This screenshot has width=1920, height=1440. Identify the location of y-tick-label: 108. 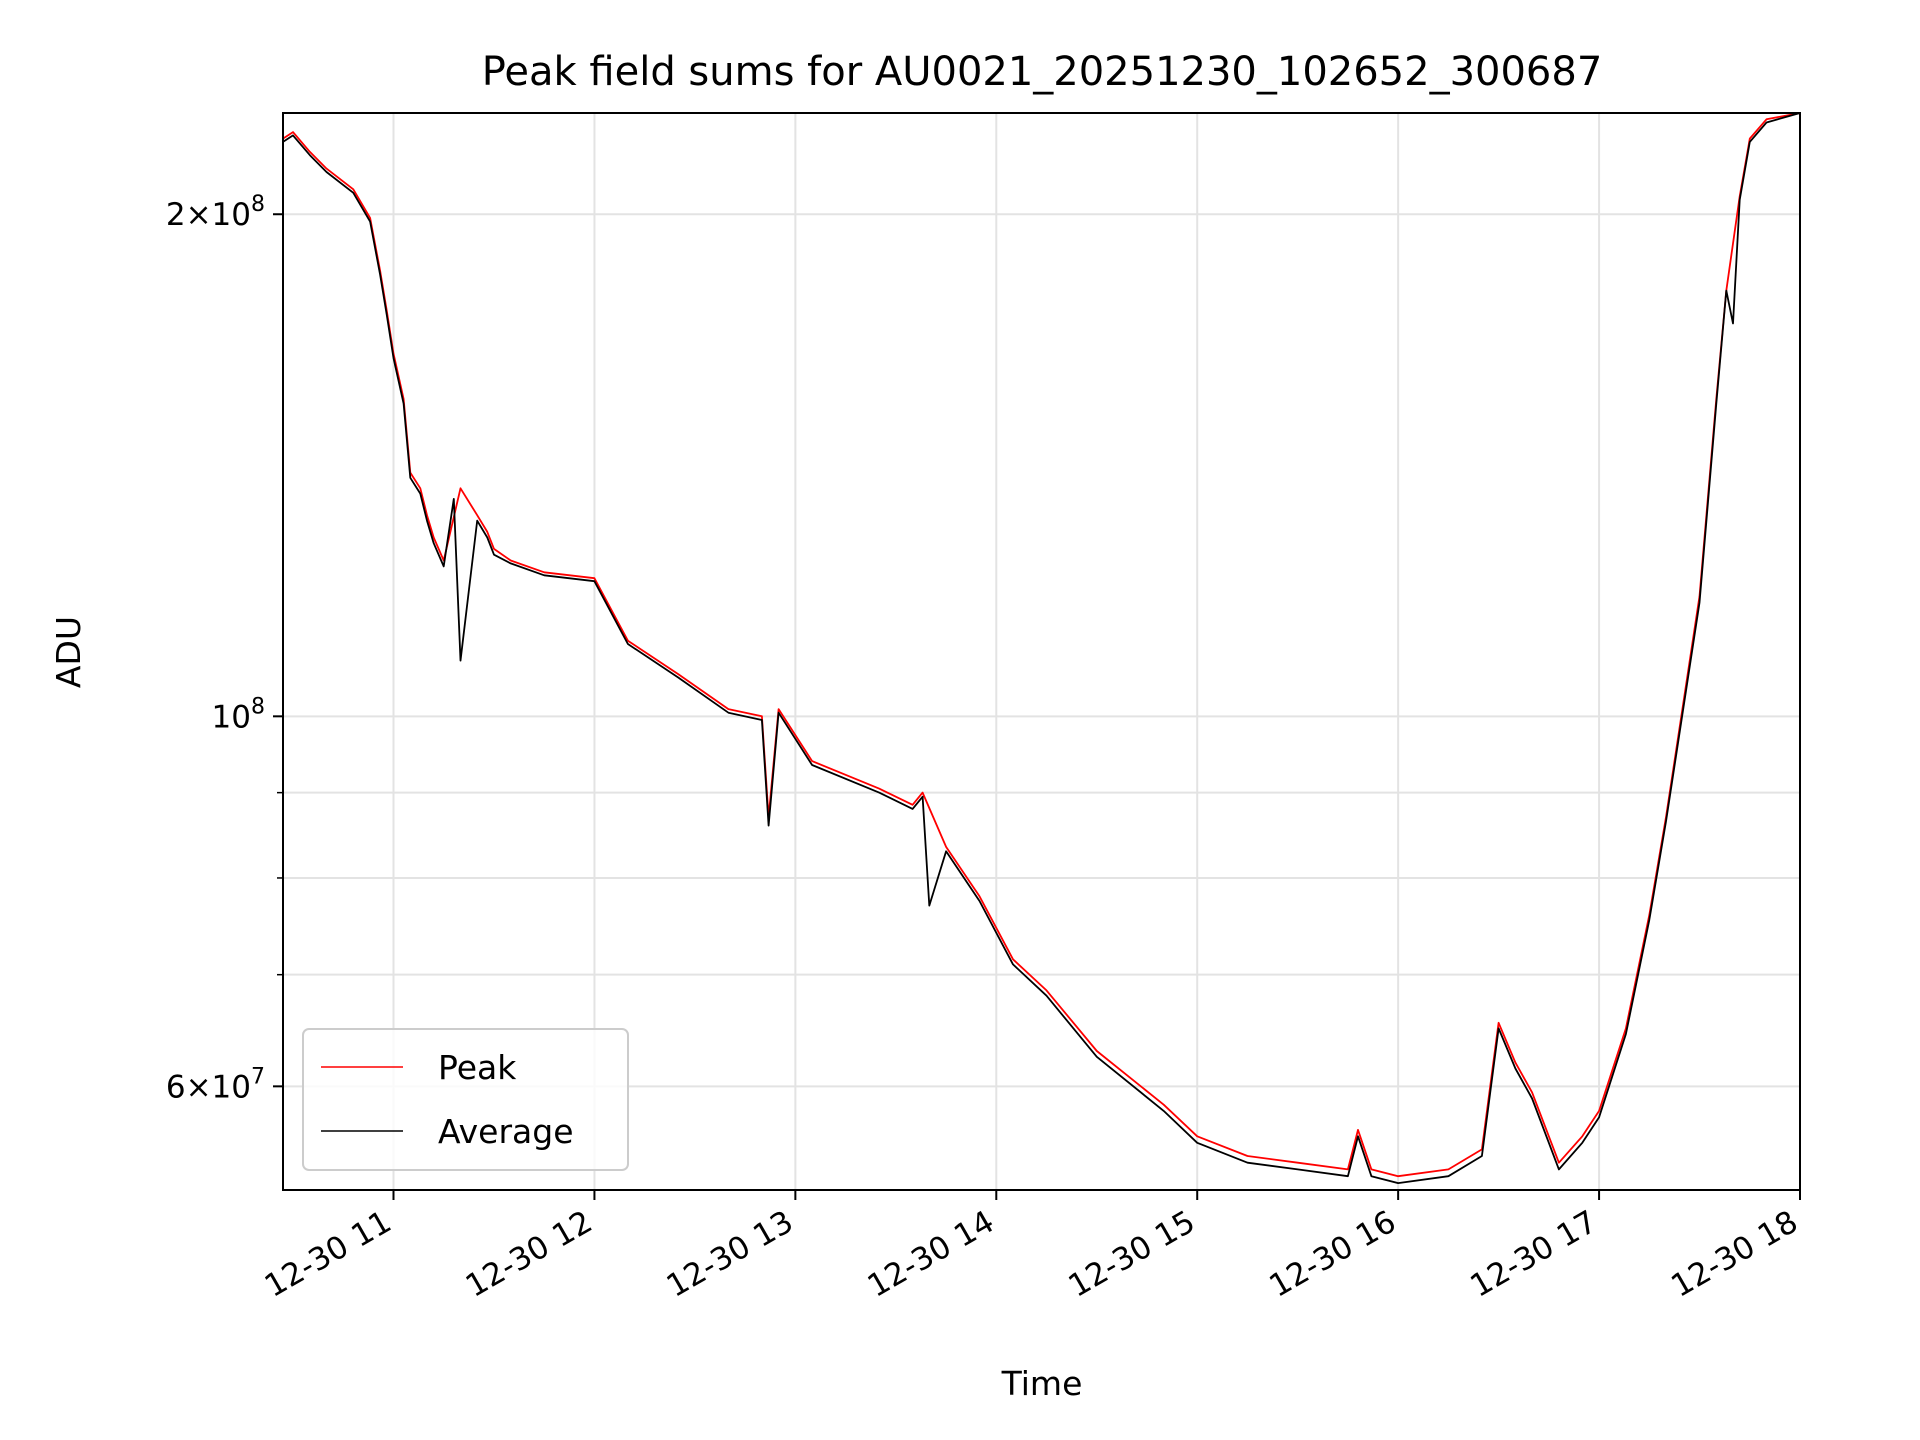
(238, 714).